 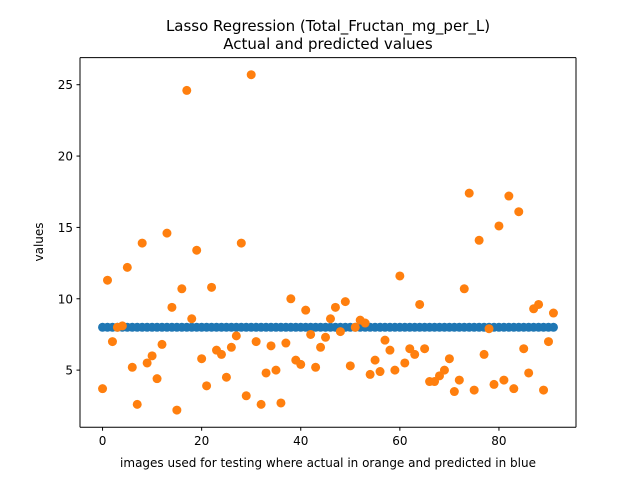 What do you see at coordinates (103, 441) in the screenshot?
I see `x-tick-label-0: 0` at bounding box center [103, 441].